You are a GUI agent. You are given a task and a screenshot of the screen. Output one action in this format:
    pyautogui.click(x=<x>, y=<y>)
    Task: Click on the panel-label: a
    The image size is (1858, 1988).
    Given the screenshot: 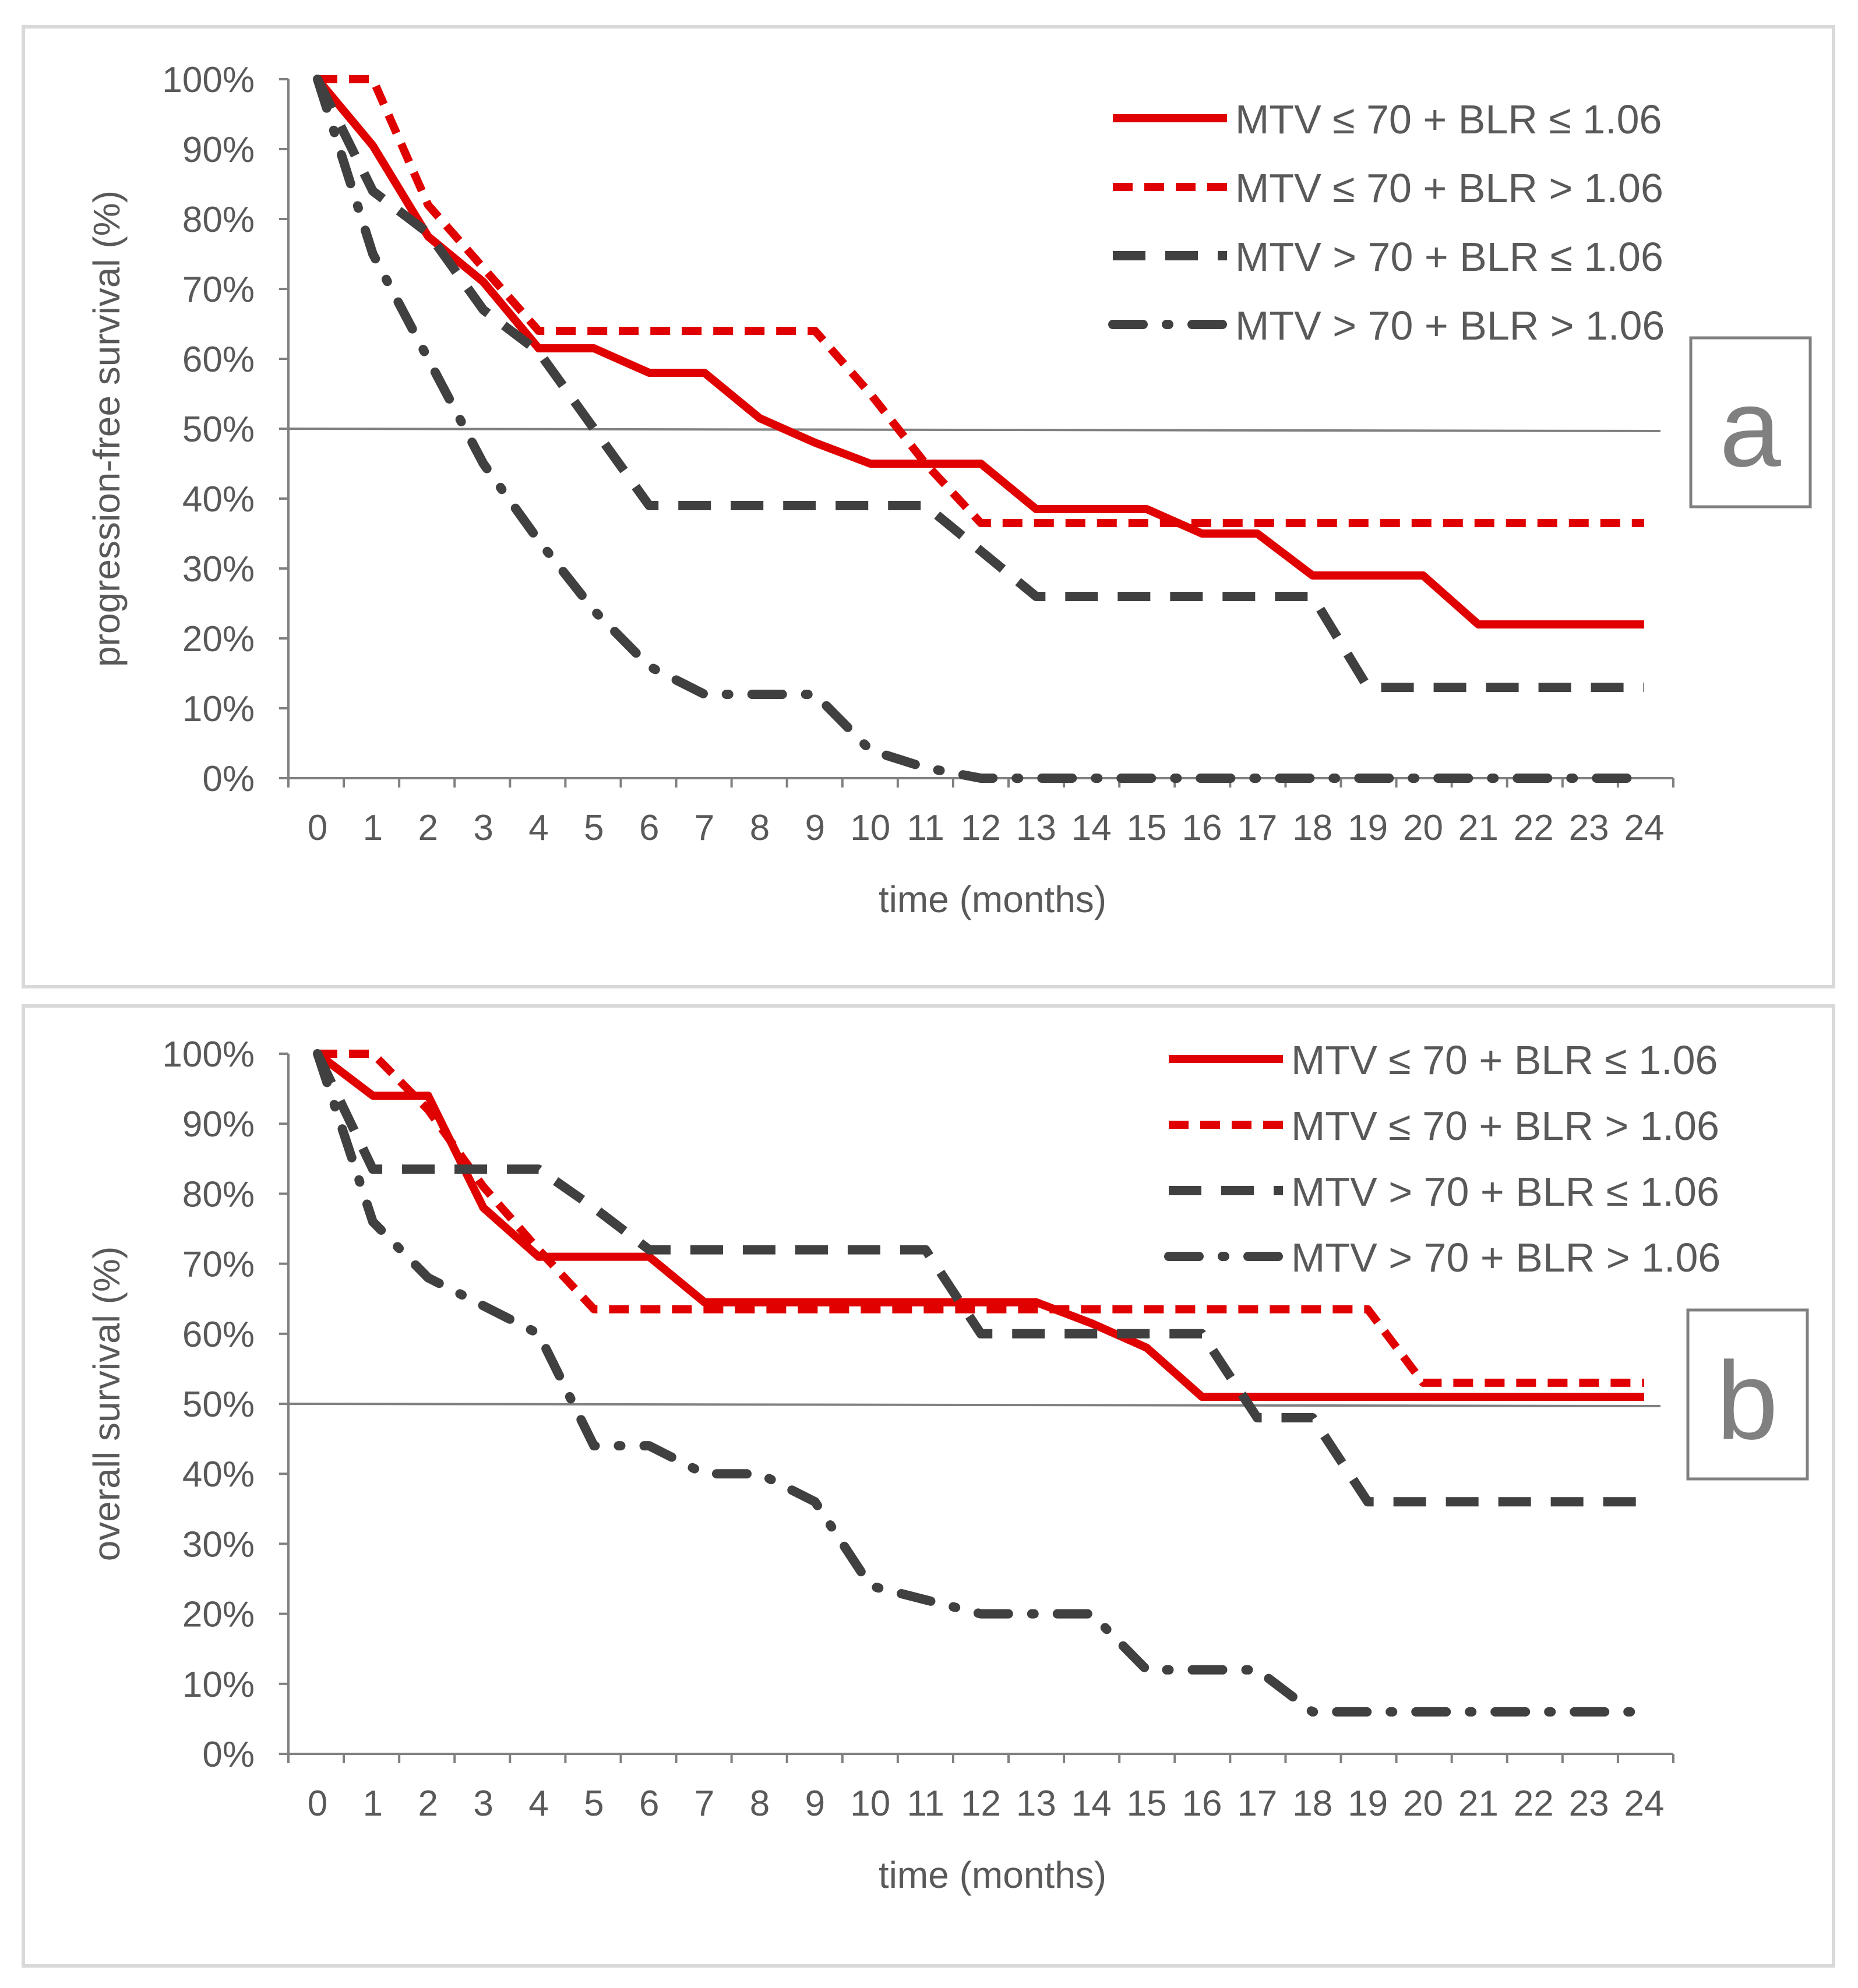 What is the action you would take?
    pyautogui.click(x=1750, y=428)
    